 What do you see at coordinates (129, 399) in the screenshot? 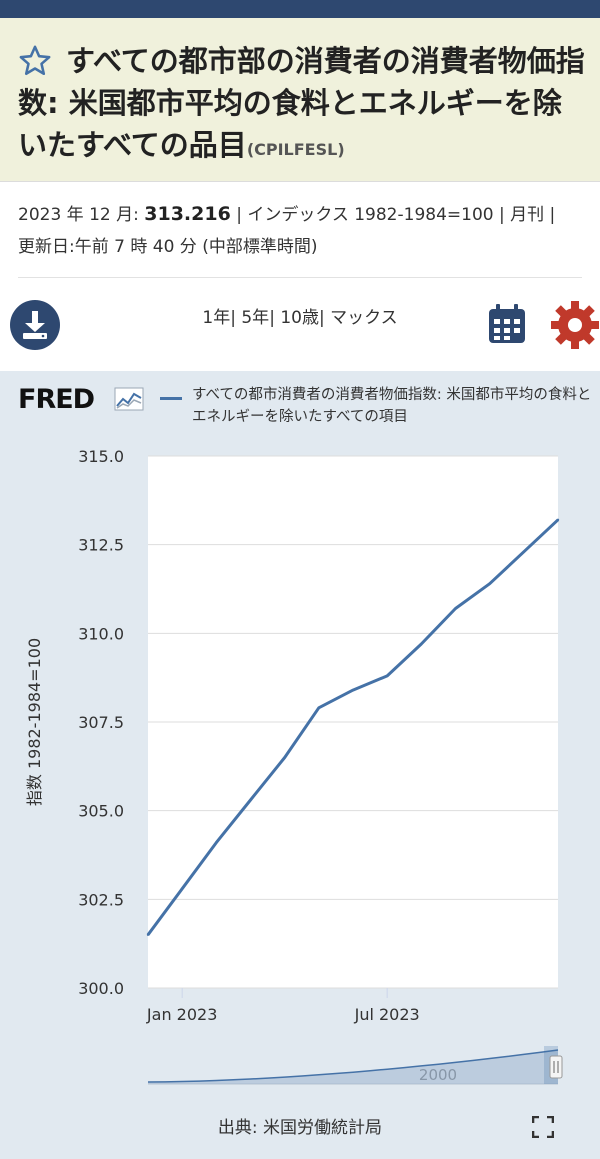
I see `fred-chart-icon` at bounding box center [129, 399].